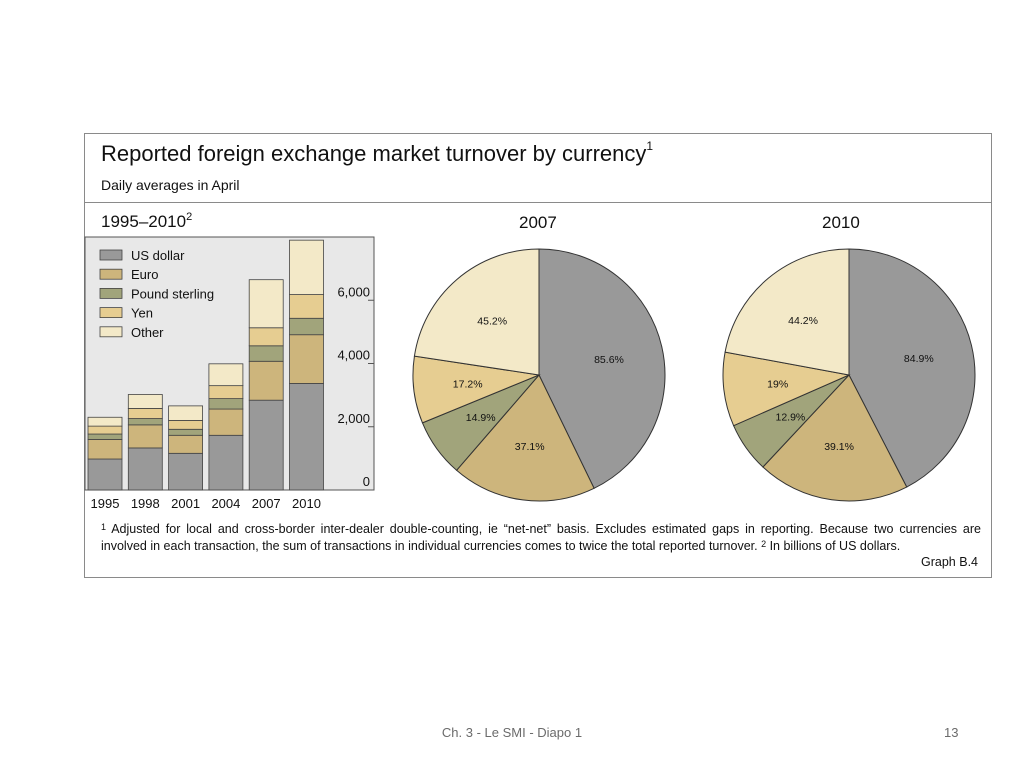 This screenshot has width=1024, height=768. What do you see at coordinates (105, 430) in the screenshot?
I see `bar-yen-1995` at bounding box center [105, 430].